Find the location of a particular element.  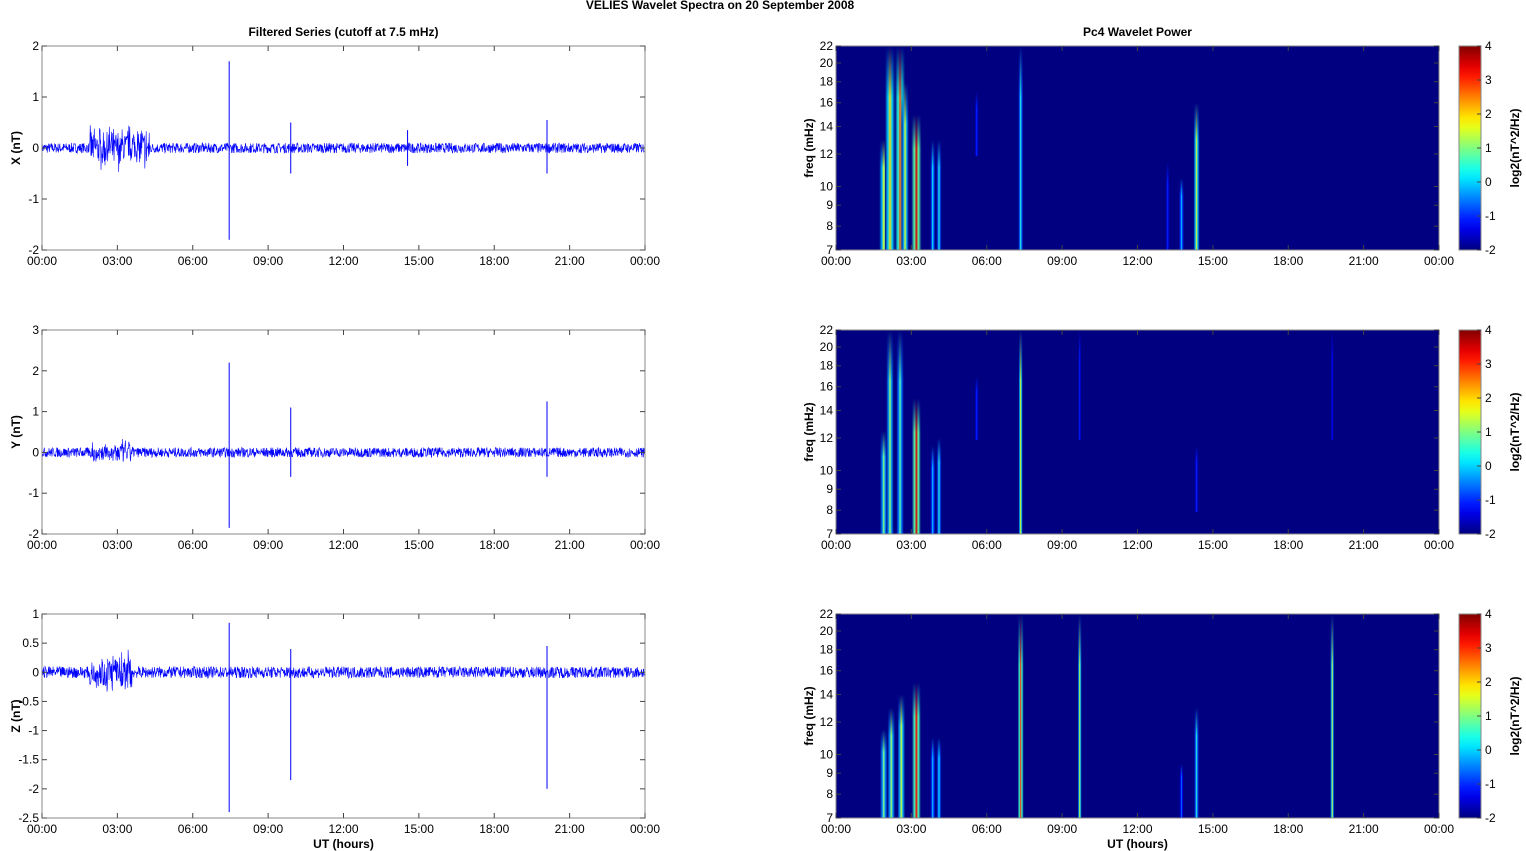

series-line is located at coordinates (343, 149).